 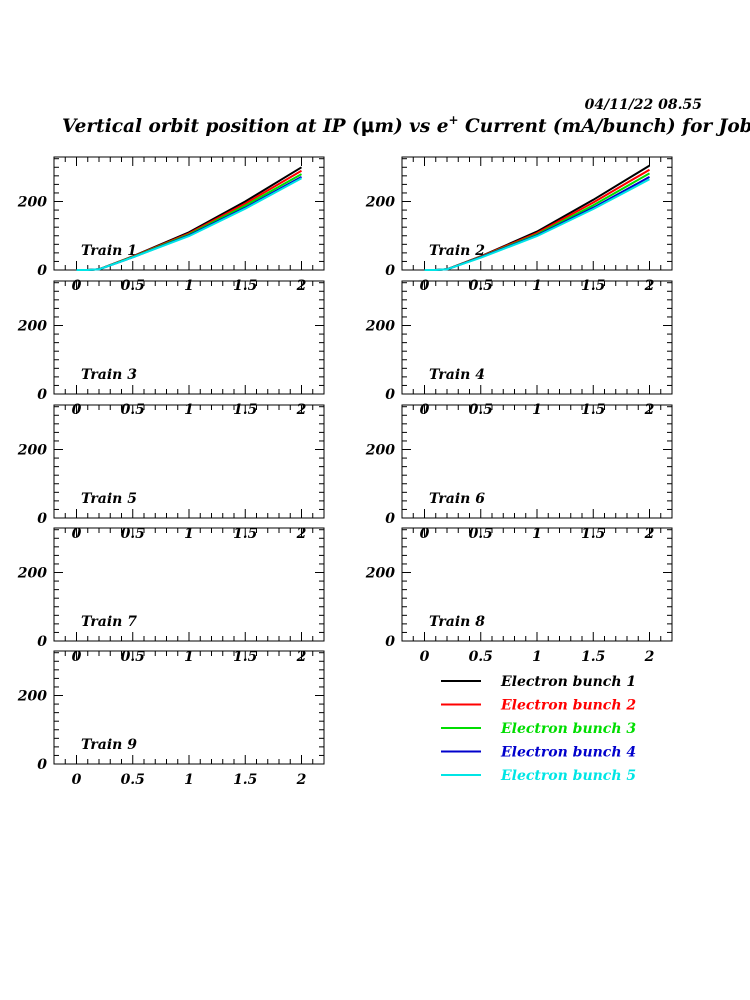 What do you see at coordinates (457, 622) in the screenshot?
I see `panel-label: Train 8` at bounding box center [457, 622].